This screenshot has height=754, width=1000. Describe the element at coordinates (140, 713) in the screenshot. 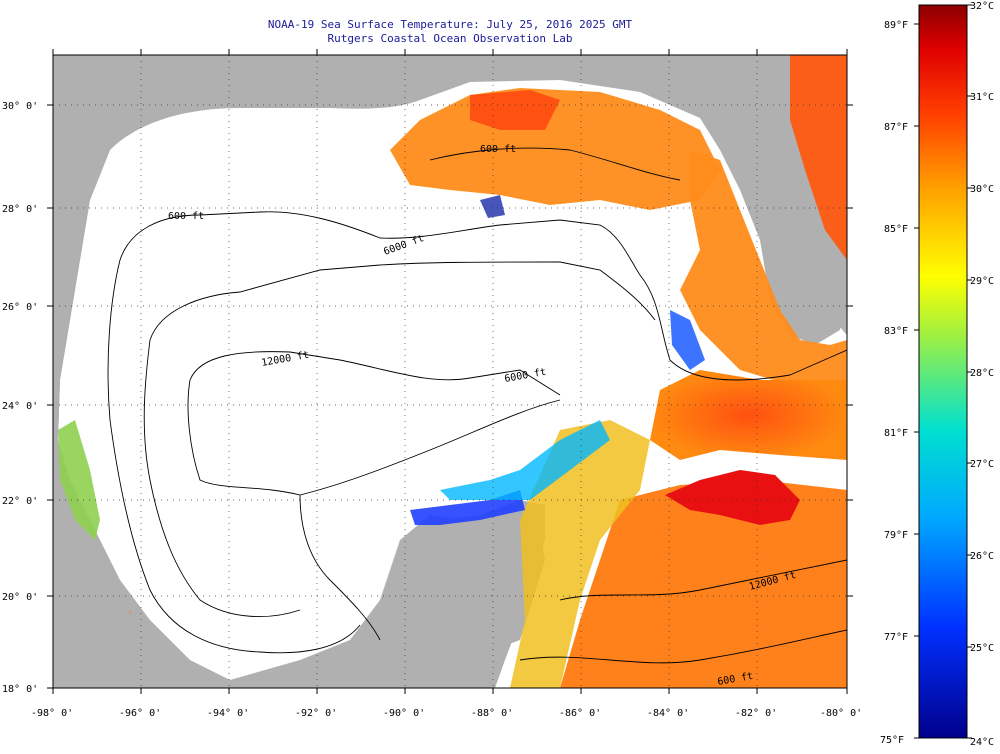

I see `lon-tick-label: -96° 0'` at that location.